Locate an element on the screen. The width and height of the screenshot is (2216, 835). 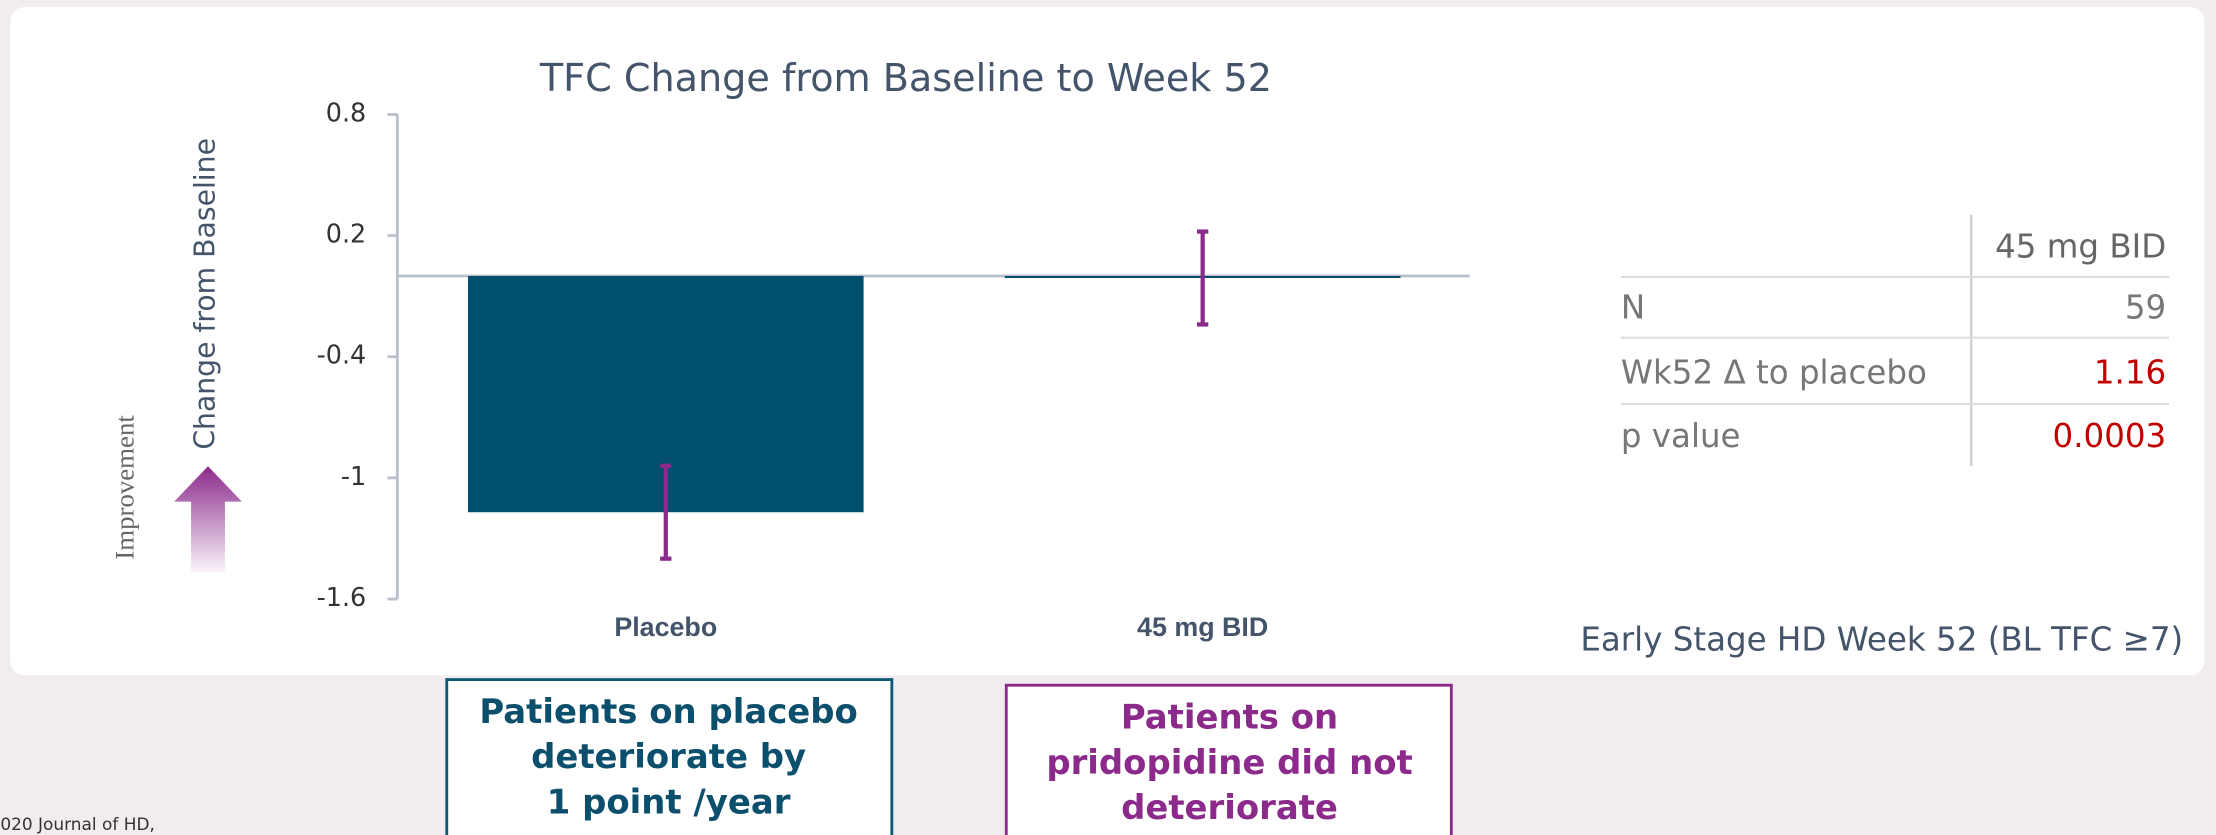
x-tick-label: Placebo is located at coordinates (665, 627).